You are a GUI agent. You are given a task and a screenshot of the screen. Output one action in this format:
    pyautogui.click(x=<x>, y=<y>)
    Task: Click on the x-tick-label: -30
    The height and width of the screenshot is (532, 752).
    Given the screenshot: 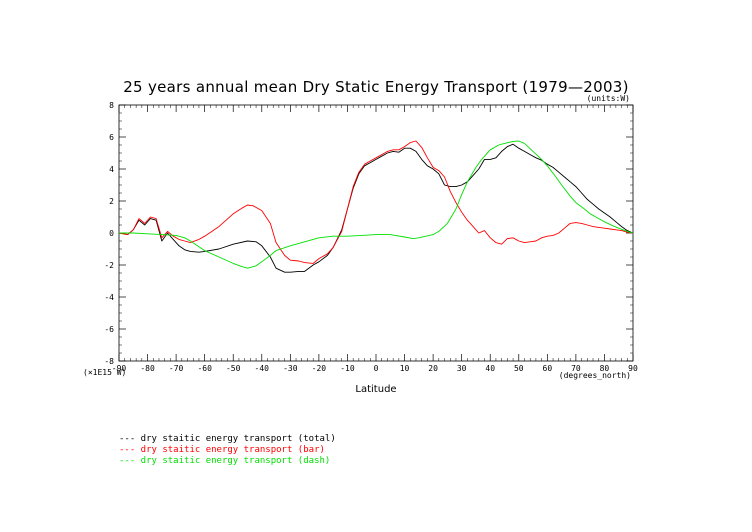 What is the action you would take?
    pyautogui.click(x=290, y=368)
    